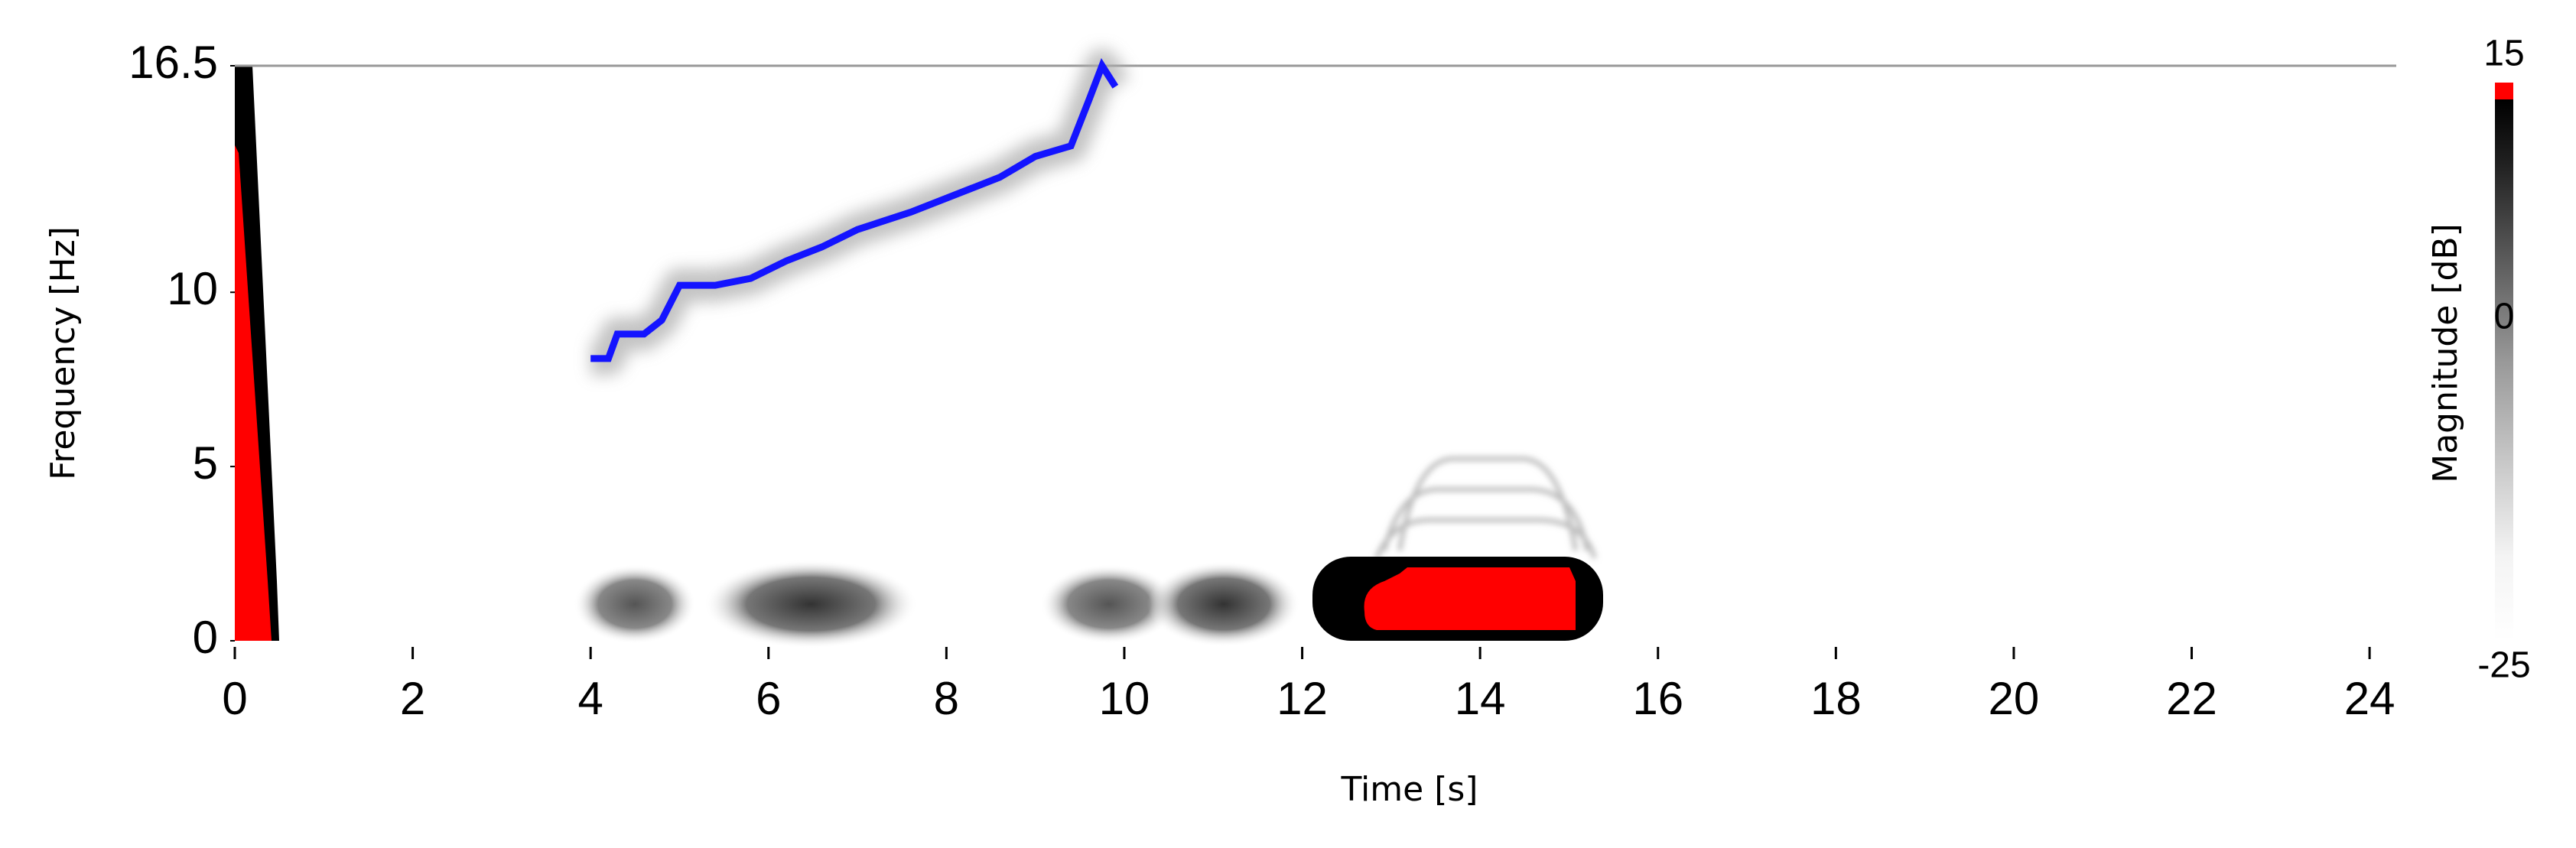 This screenshot has height=848, width=2576. I want to click on y-axis-label: Frequency [Hz], so click(63, 353).